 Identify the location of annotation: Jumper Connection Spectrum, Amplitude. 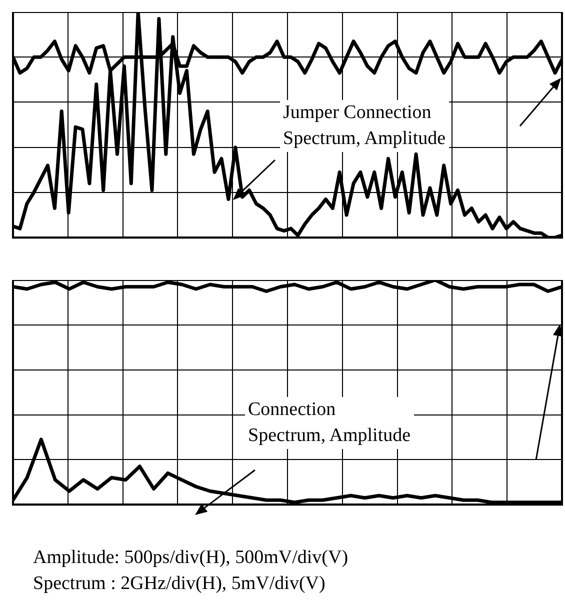
(364, 126).